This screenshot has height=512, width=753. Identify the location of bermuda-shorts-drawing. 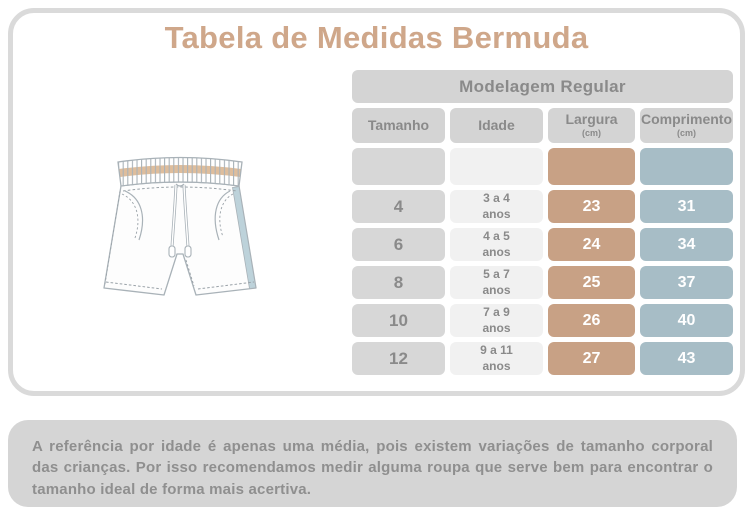
(180, 226).